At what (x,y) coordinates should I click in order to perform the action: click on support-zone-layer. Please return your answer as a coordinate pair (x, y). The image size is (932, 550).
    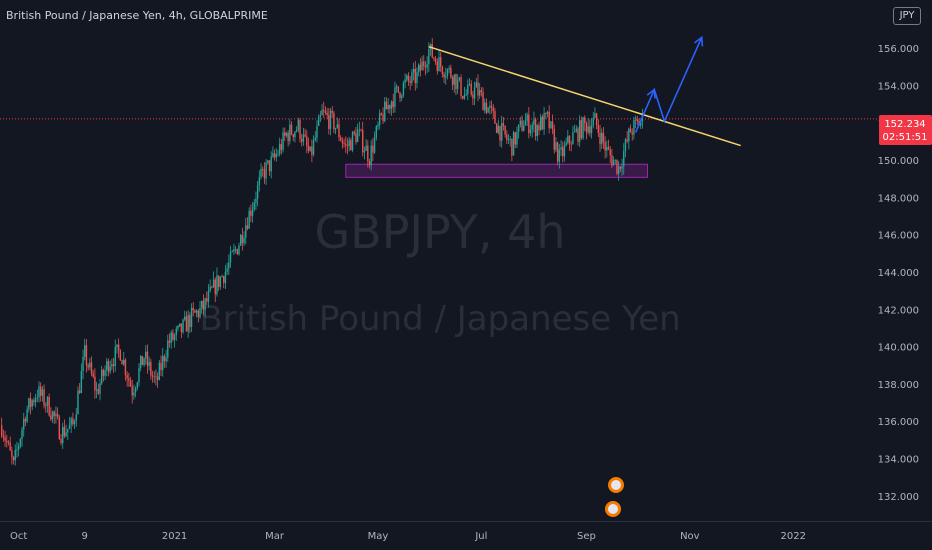
    Looking at the image, I should click on (496, 170).